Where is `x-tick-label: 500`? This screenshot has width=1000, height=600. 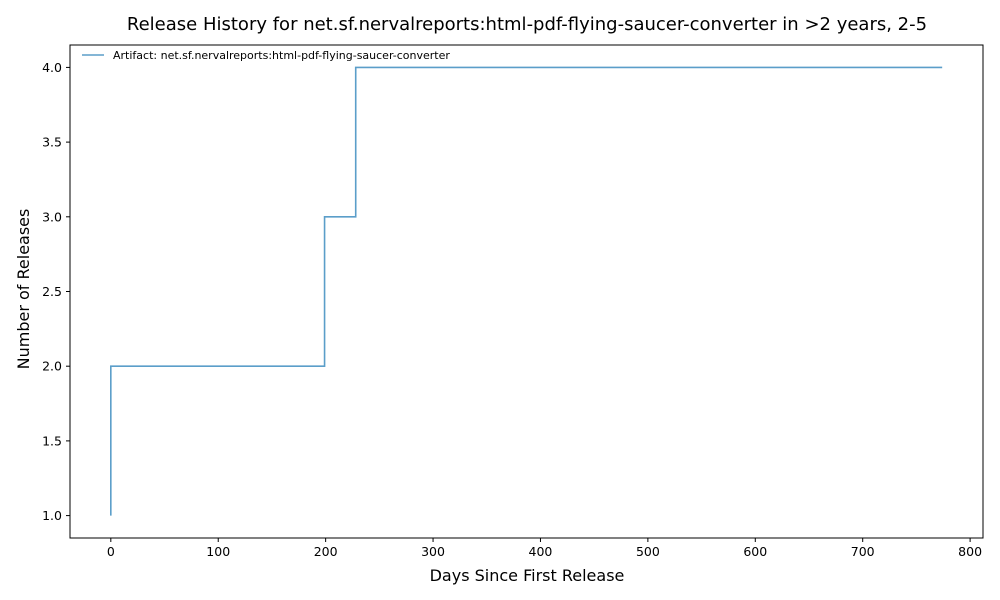
x-tick-label: 500 is located at coordinates (648, 551).